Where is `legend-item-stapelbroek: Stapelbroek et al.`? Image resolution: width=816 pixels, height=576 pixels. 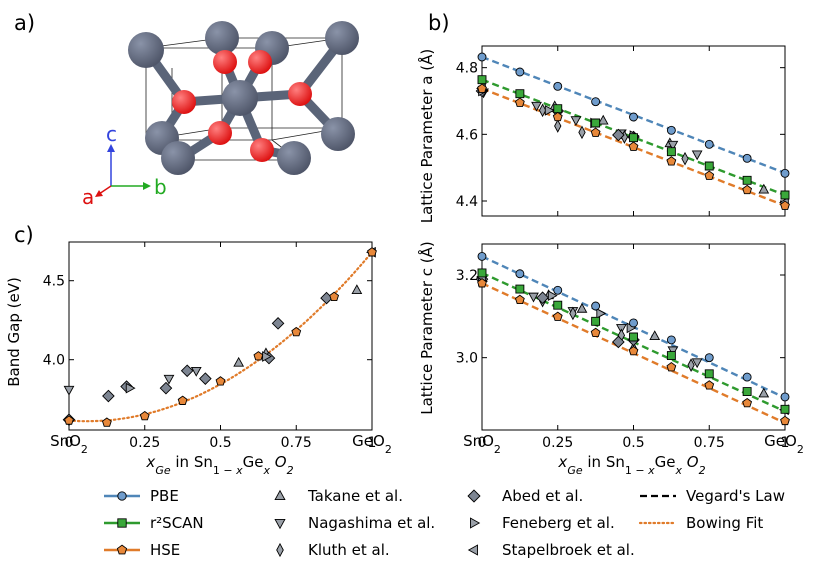 legend-item-stapelbroek: Stapelbroek et al. is located at coordinates (551, 550).